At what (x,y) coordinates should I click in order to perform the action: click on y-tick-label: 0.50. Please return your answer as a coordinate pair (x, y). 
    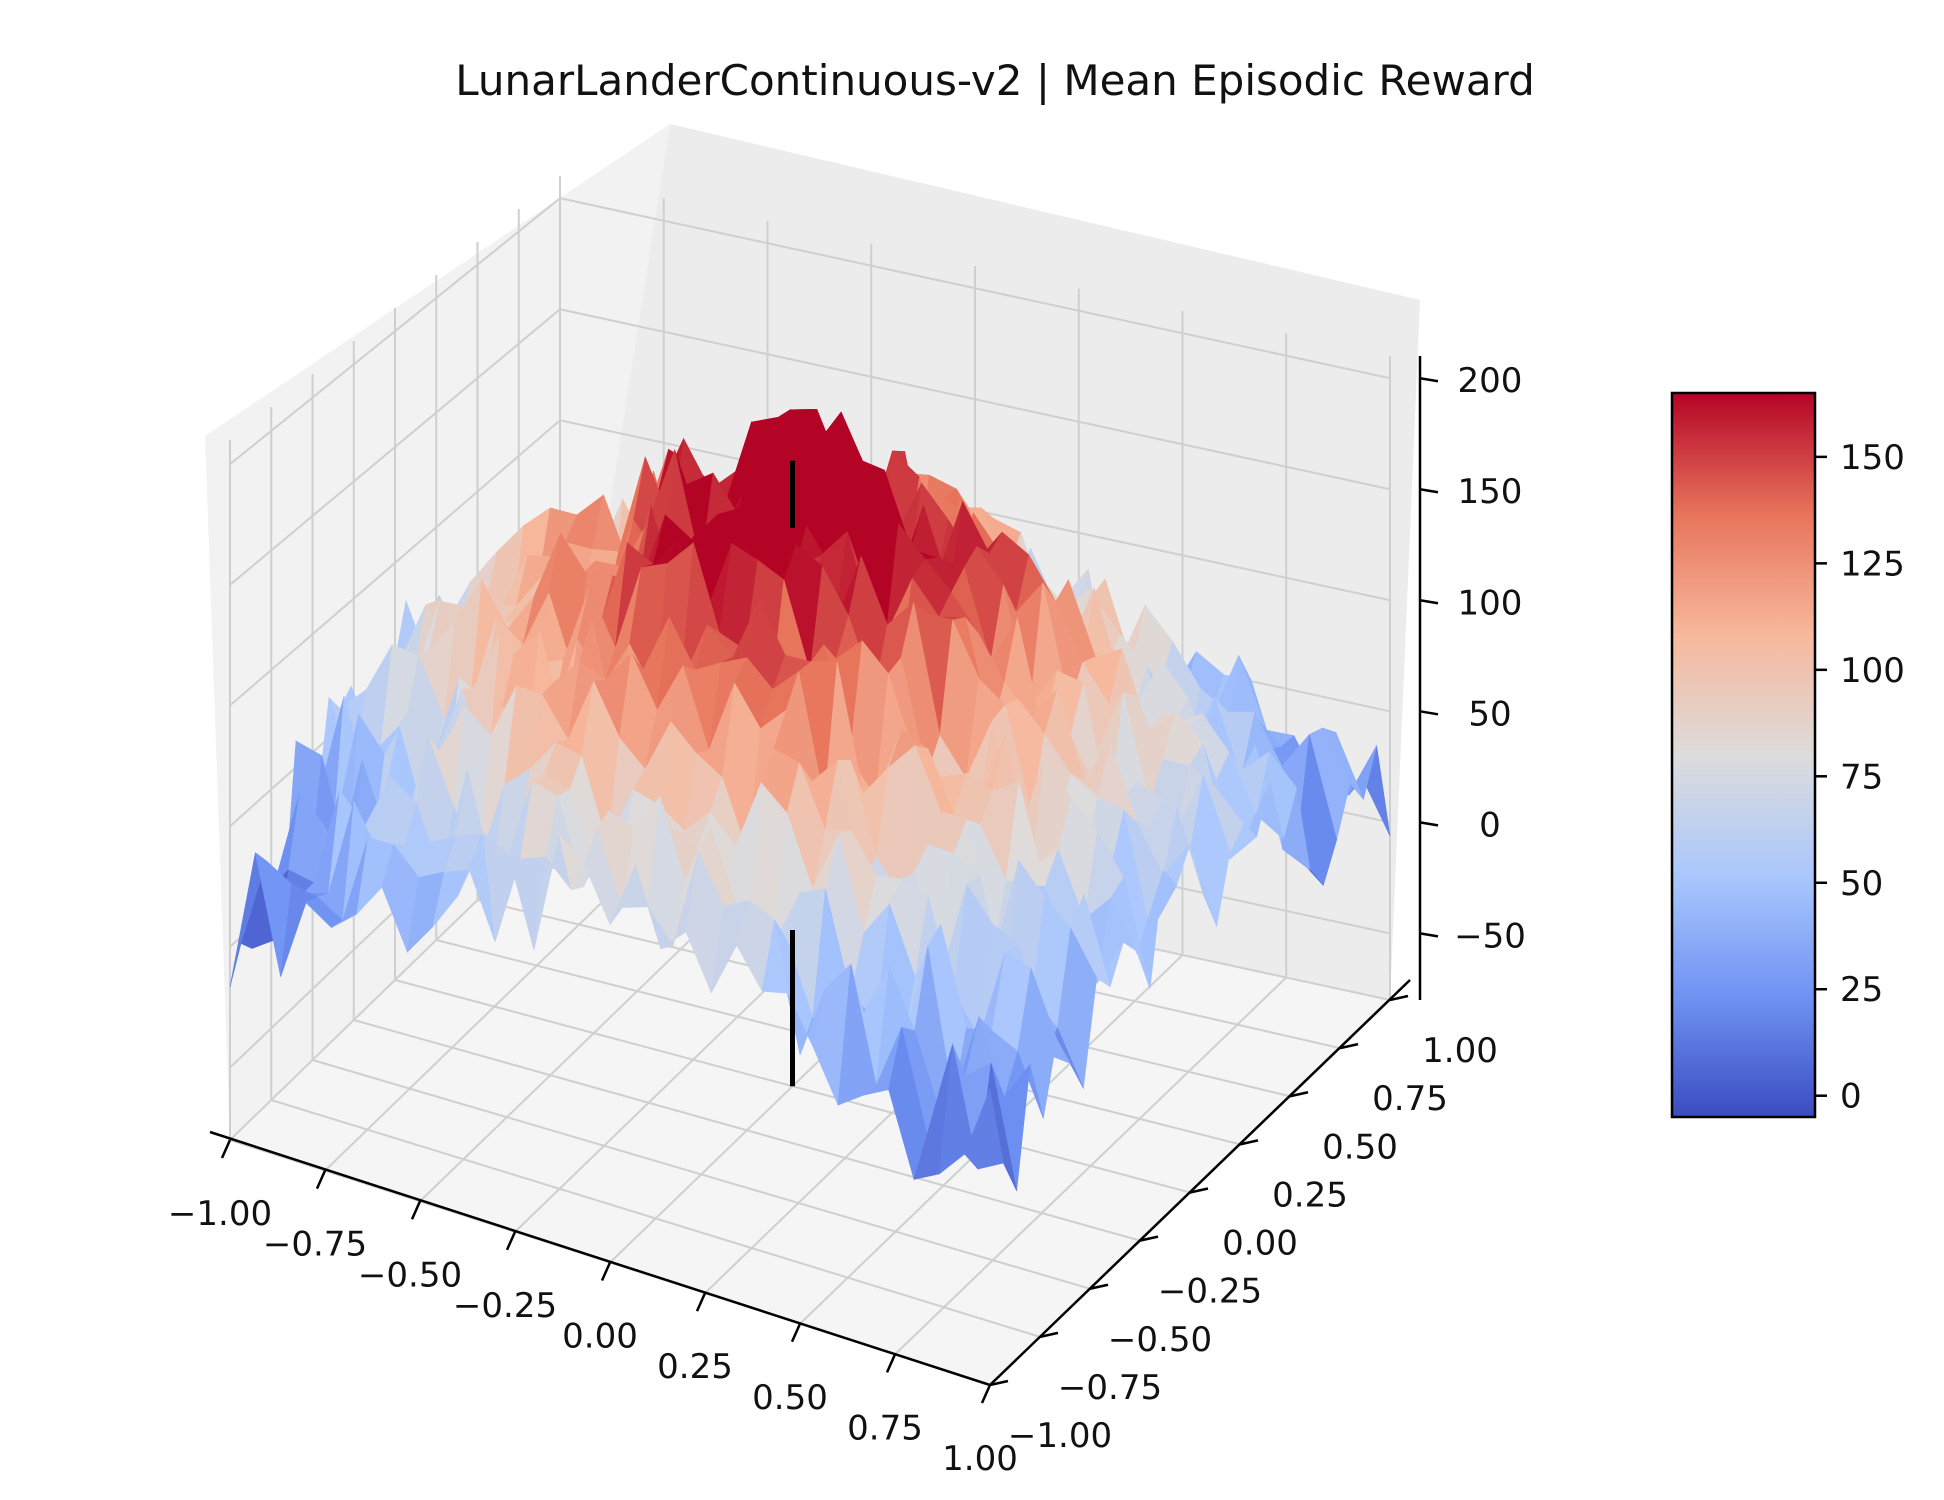
    Looking at the image, I should click on (1360, 1147).